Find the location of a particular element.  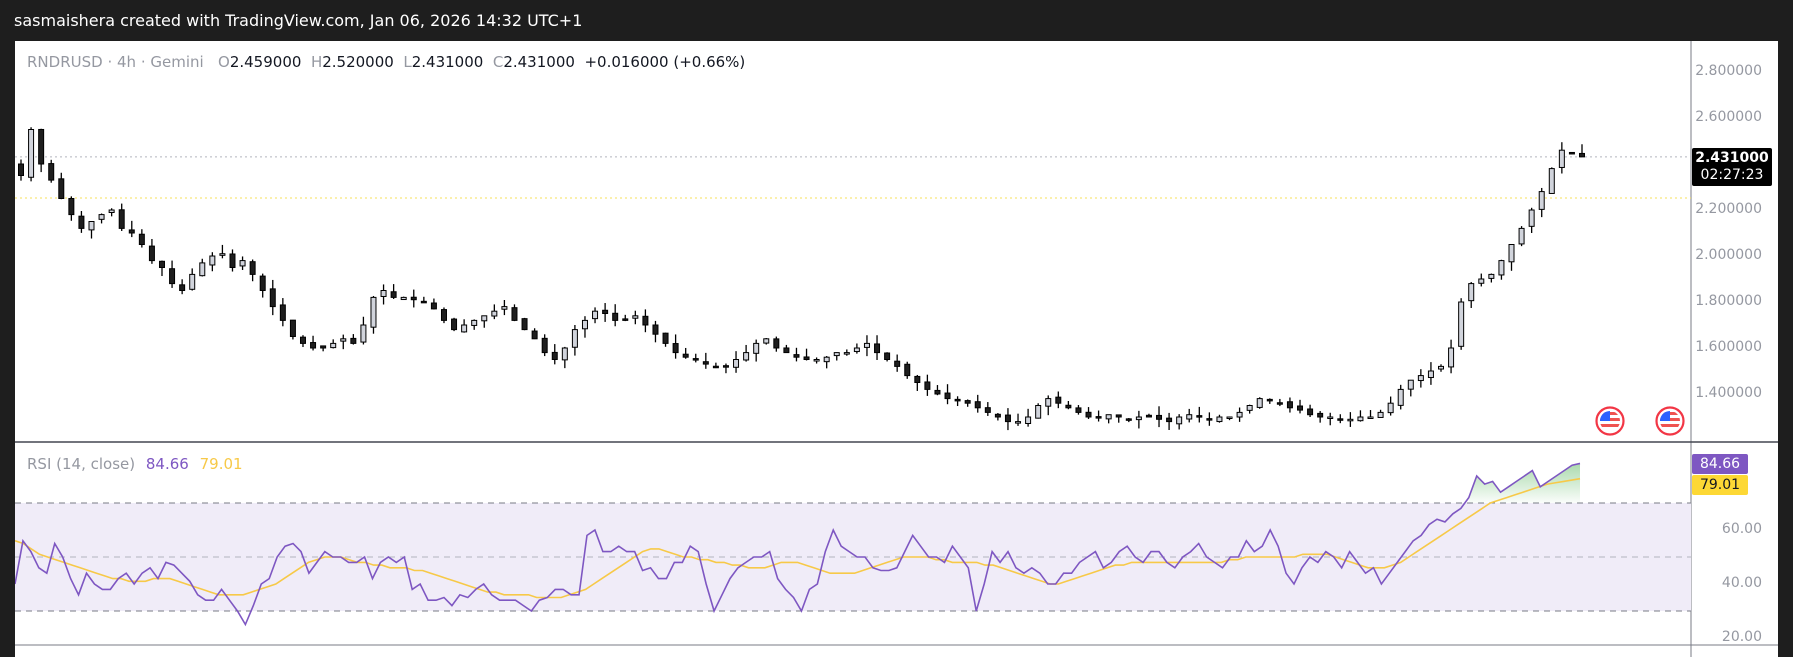

low-label: L is located at coordinates (407, 62).